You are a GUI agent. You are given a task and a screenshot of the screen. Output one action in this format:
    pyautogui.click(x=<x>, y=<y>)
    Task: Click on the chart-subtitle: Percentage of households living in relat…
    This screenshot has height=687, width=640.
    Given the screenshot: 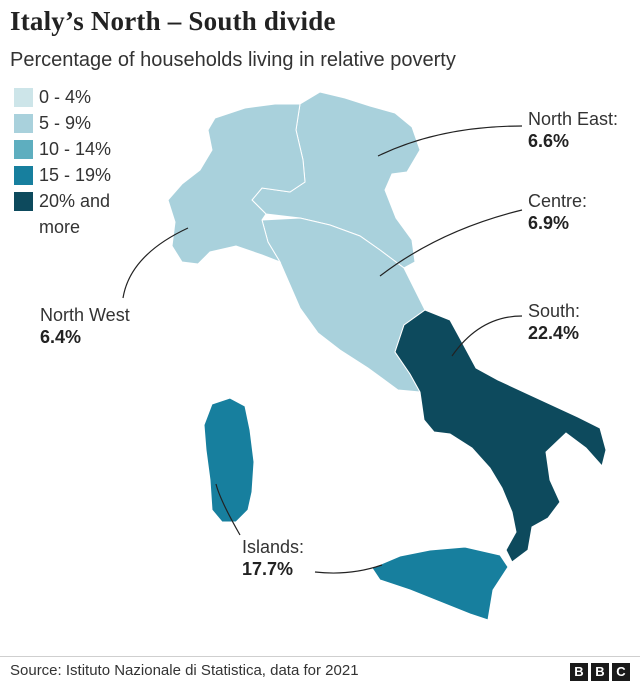 What is the action you would take?
    pyautogui.click(x=233, y=60)
    